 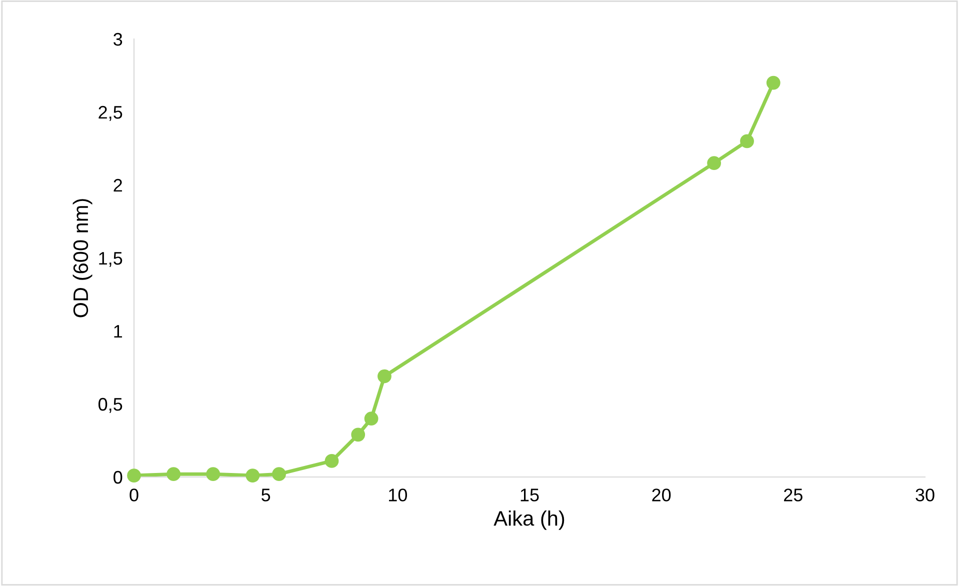 I want to click on y-tick-label: 1,5, so click(x=110, y=259).